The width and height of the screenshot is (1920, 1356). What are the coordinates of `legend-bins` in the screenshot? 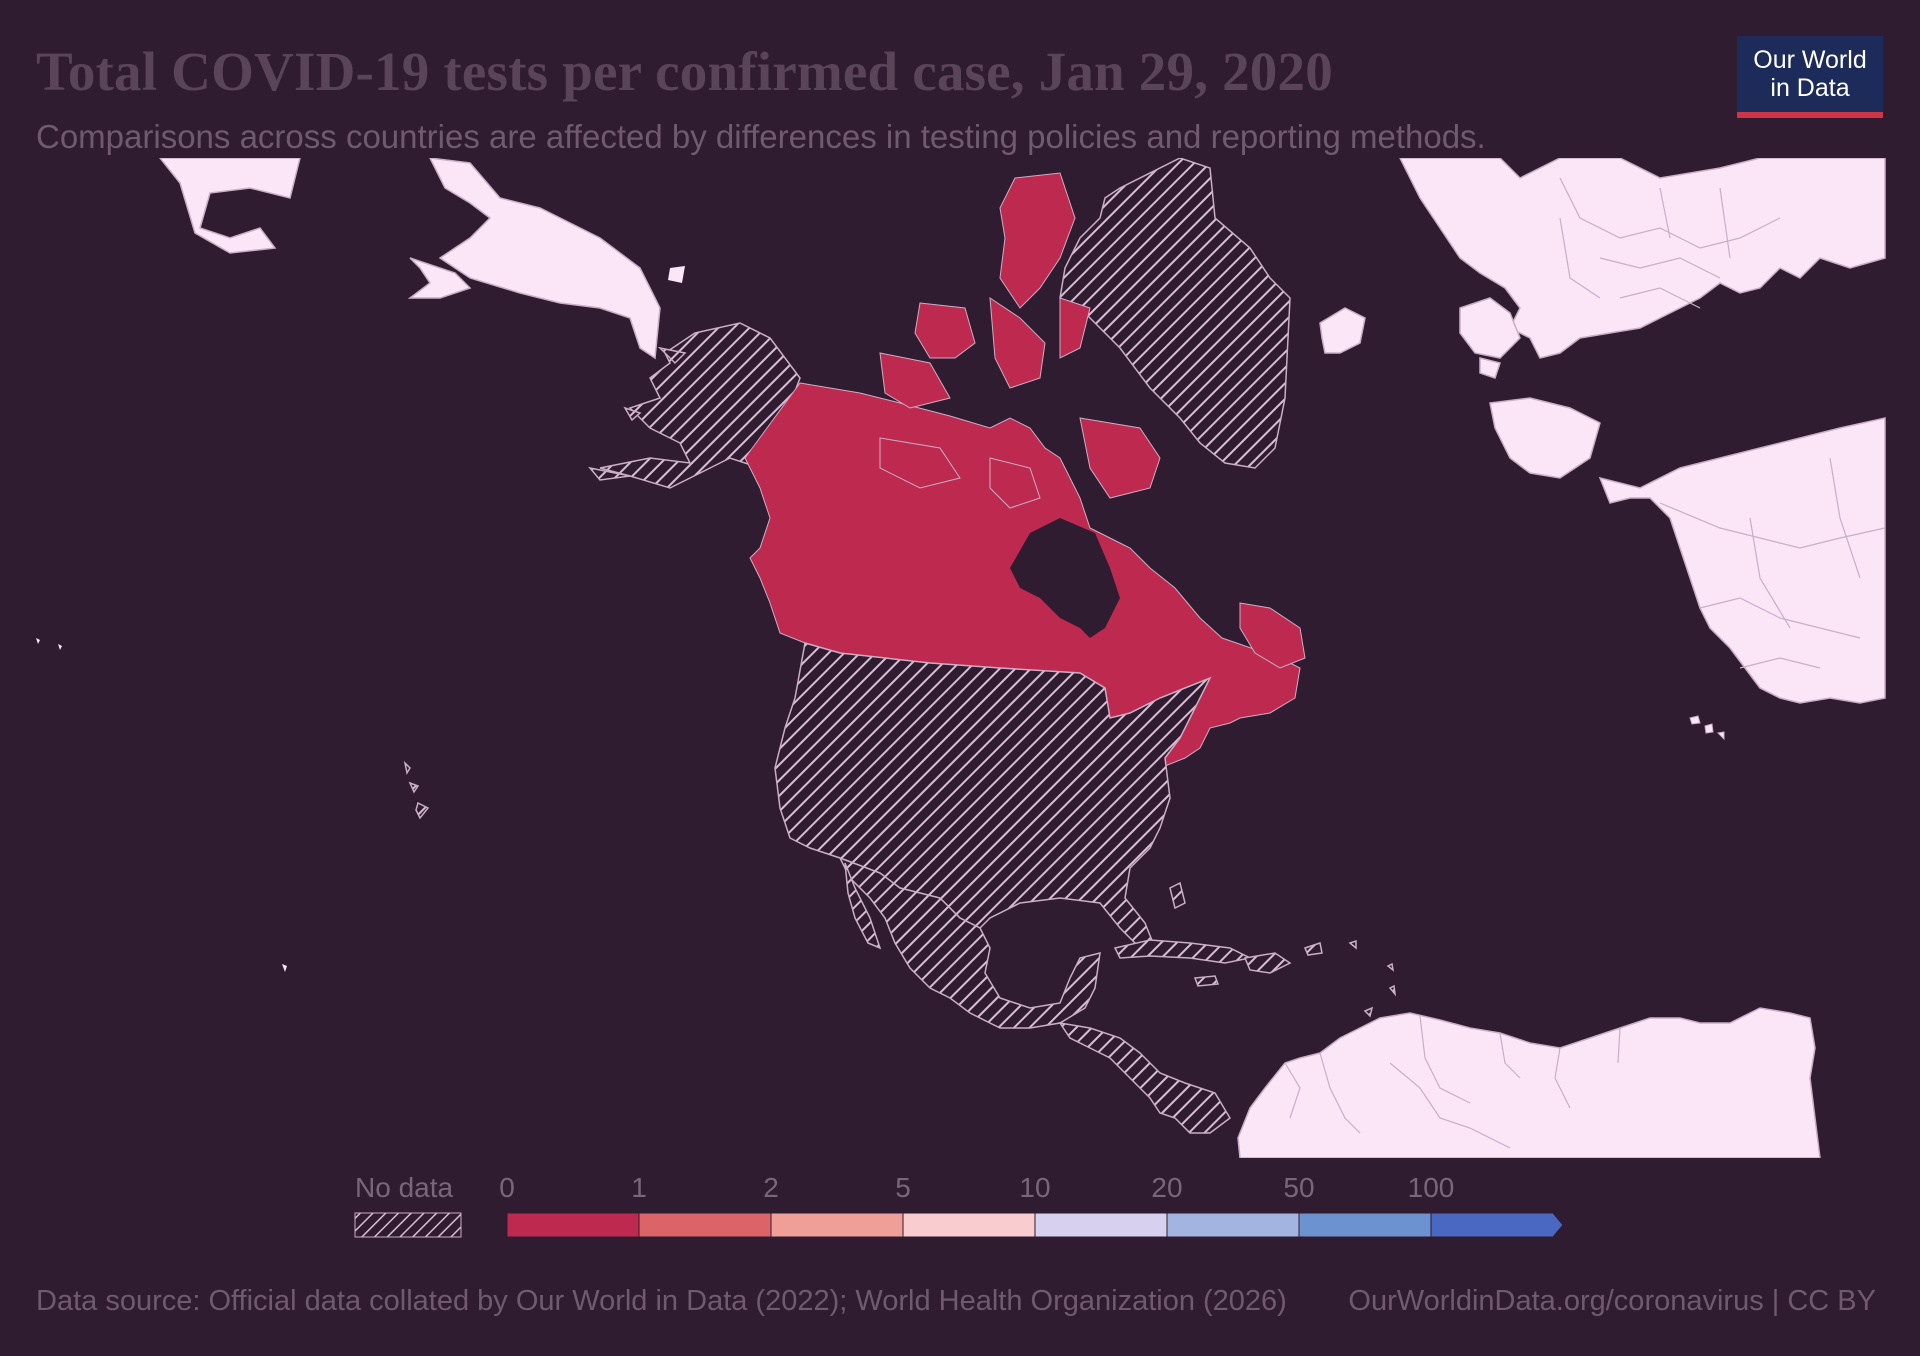 It's located at (1035, 1225).